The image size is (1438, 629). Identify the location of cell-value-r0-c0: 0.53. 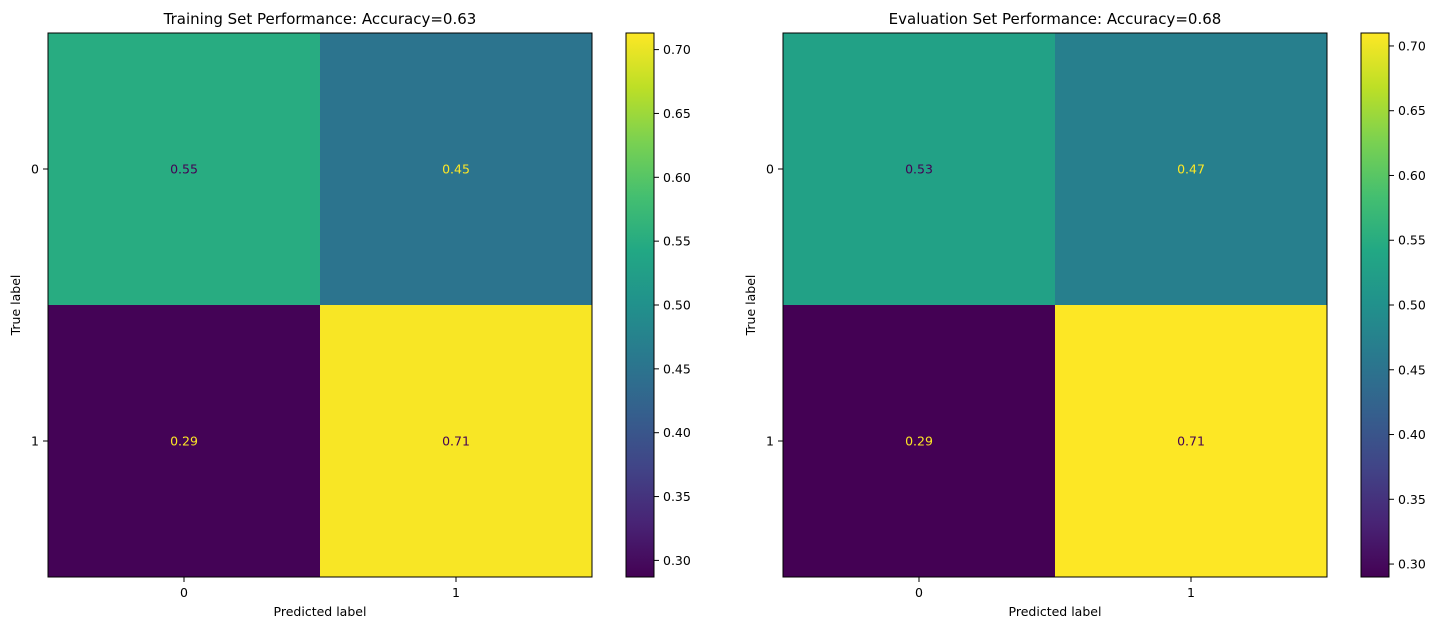
(919, 169).